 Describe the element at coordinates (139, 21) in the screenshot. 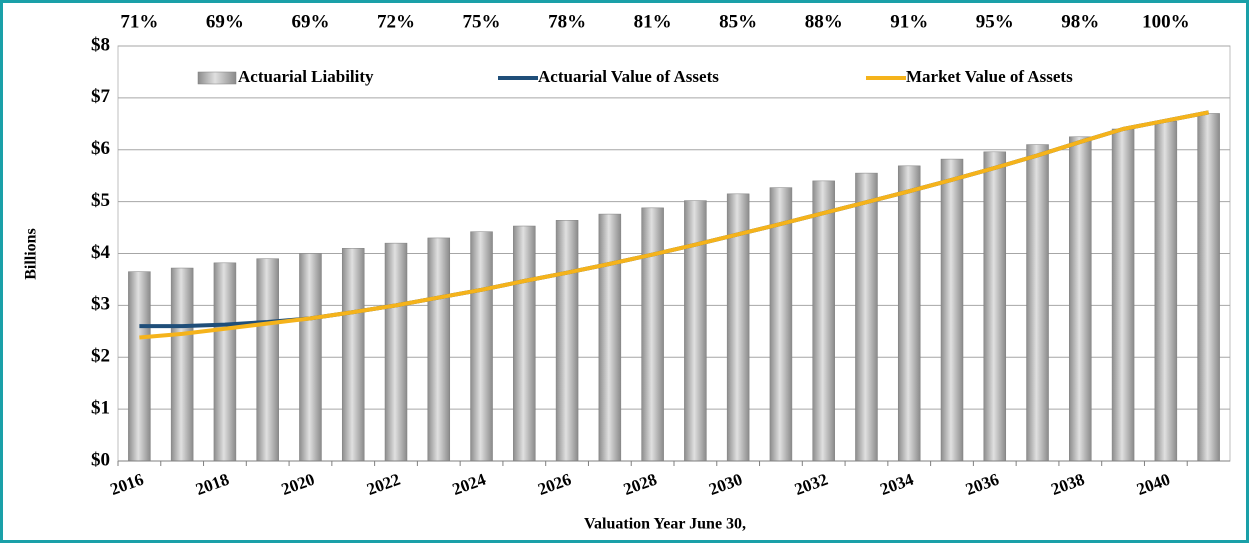

I see `funded-ratio-label: 71%` at that location.